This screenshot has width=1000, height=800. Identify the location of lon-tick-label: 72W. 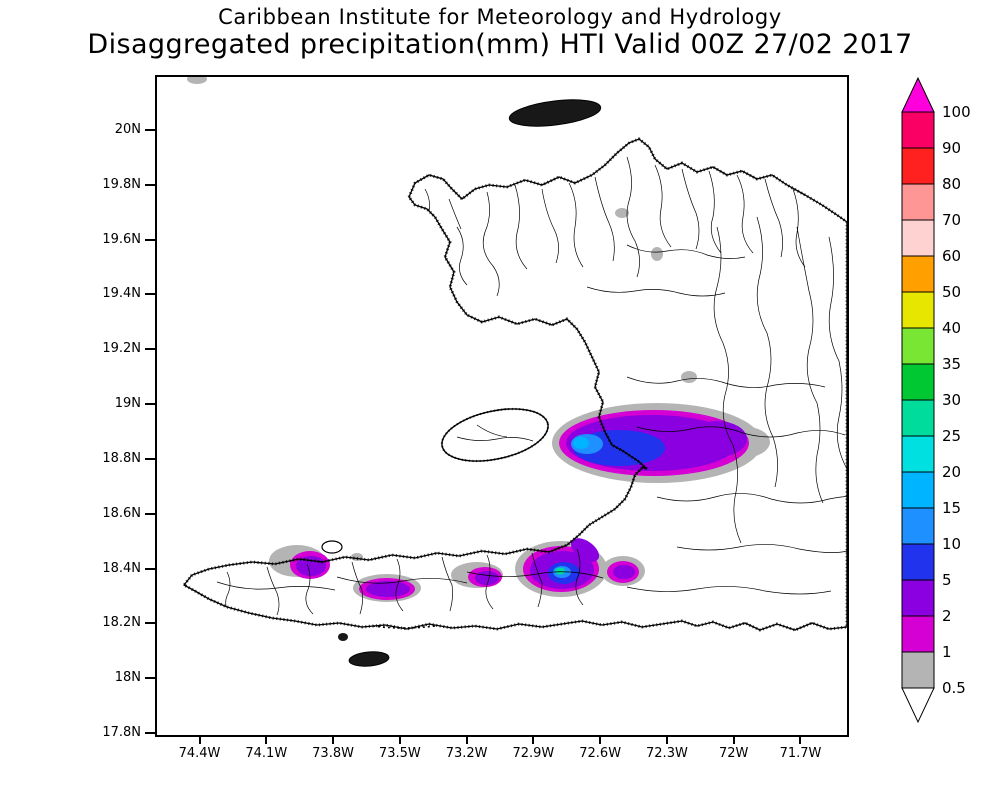
(734, 753).